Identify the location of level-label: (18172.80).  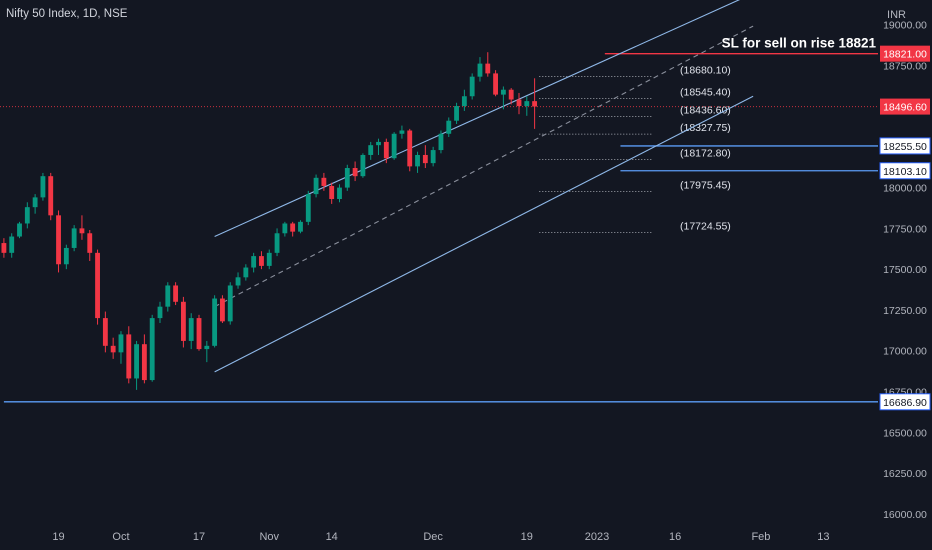
(705, 153).